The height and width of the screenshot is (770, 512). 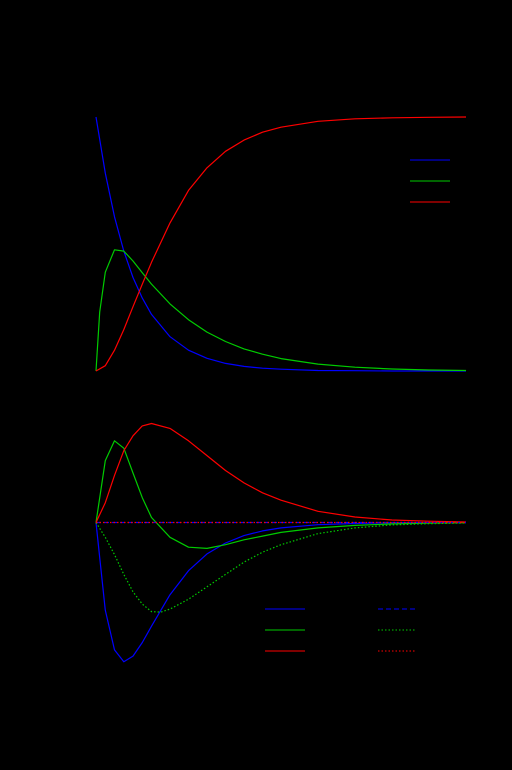 What do you see at coordinates (281, 310) in the screenshot?
I see `chart-0-series-1-line` at bounding box center [281, 310].